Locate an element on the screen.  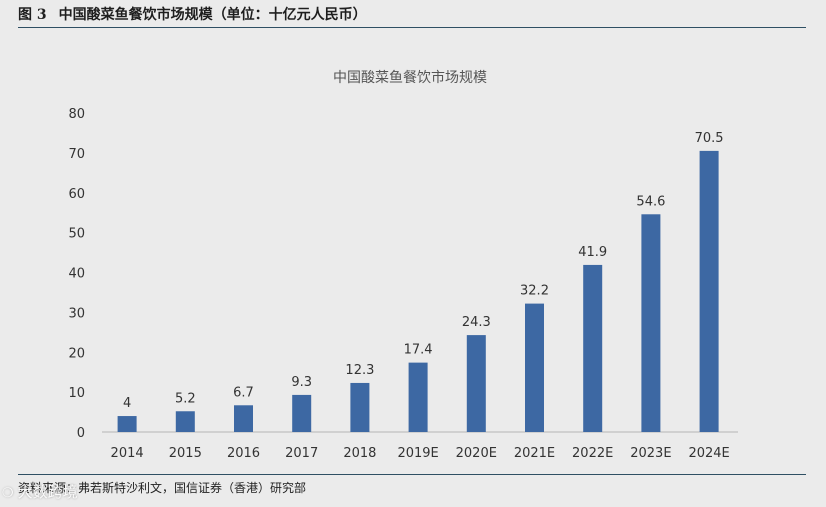
x-tick-label: 2017 is located at coordinates (301, 453).